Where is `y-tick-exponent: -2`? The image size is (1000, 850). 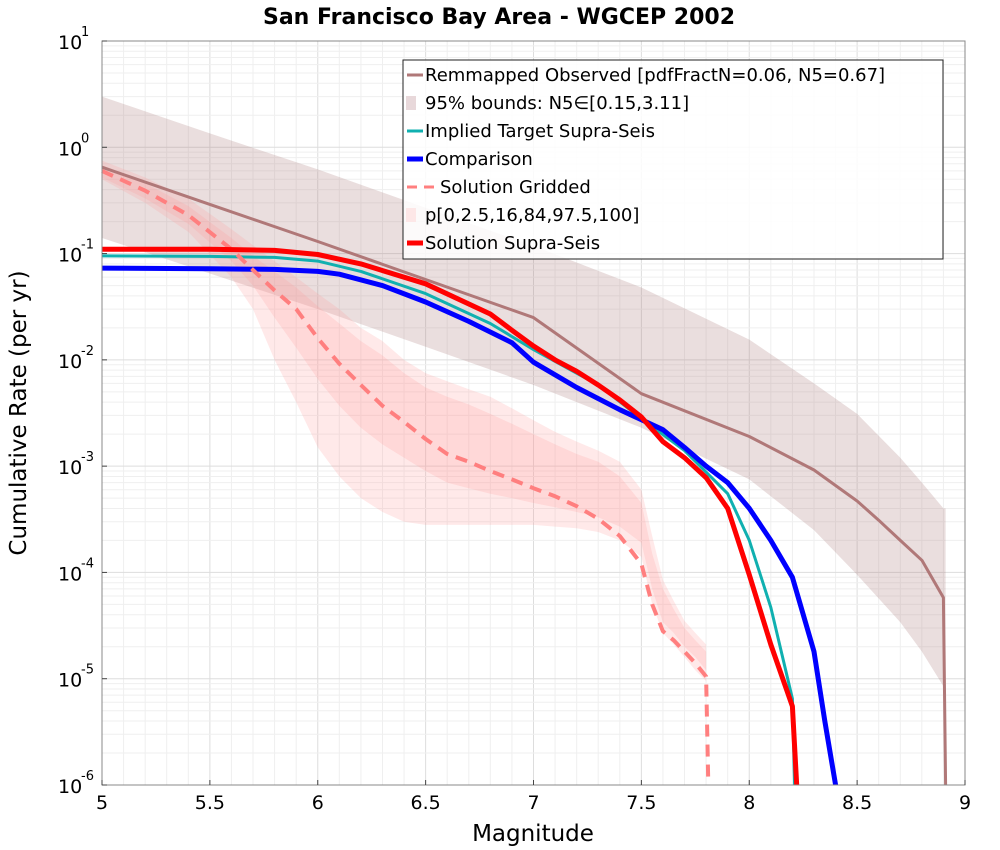
y-tick-exponent: -2 is located at coordinates (87, 351).